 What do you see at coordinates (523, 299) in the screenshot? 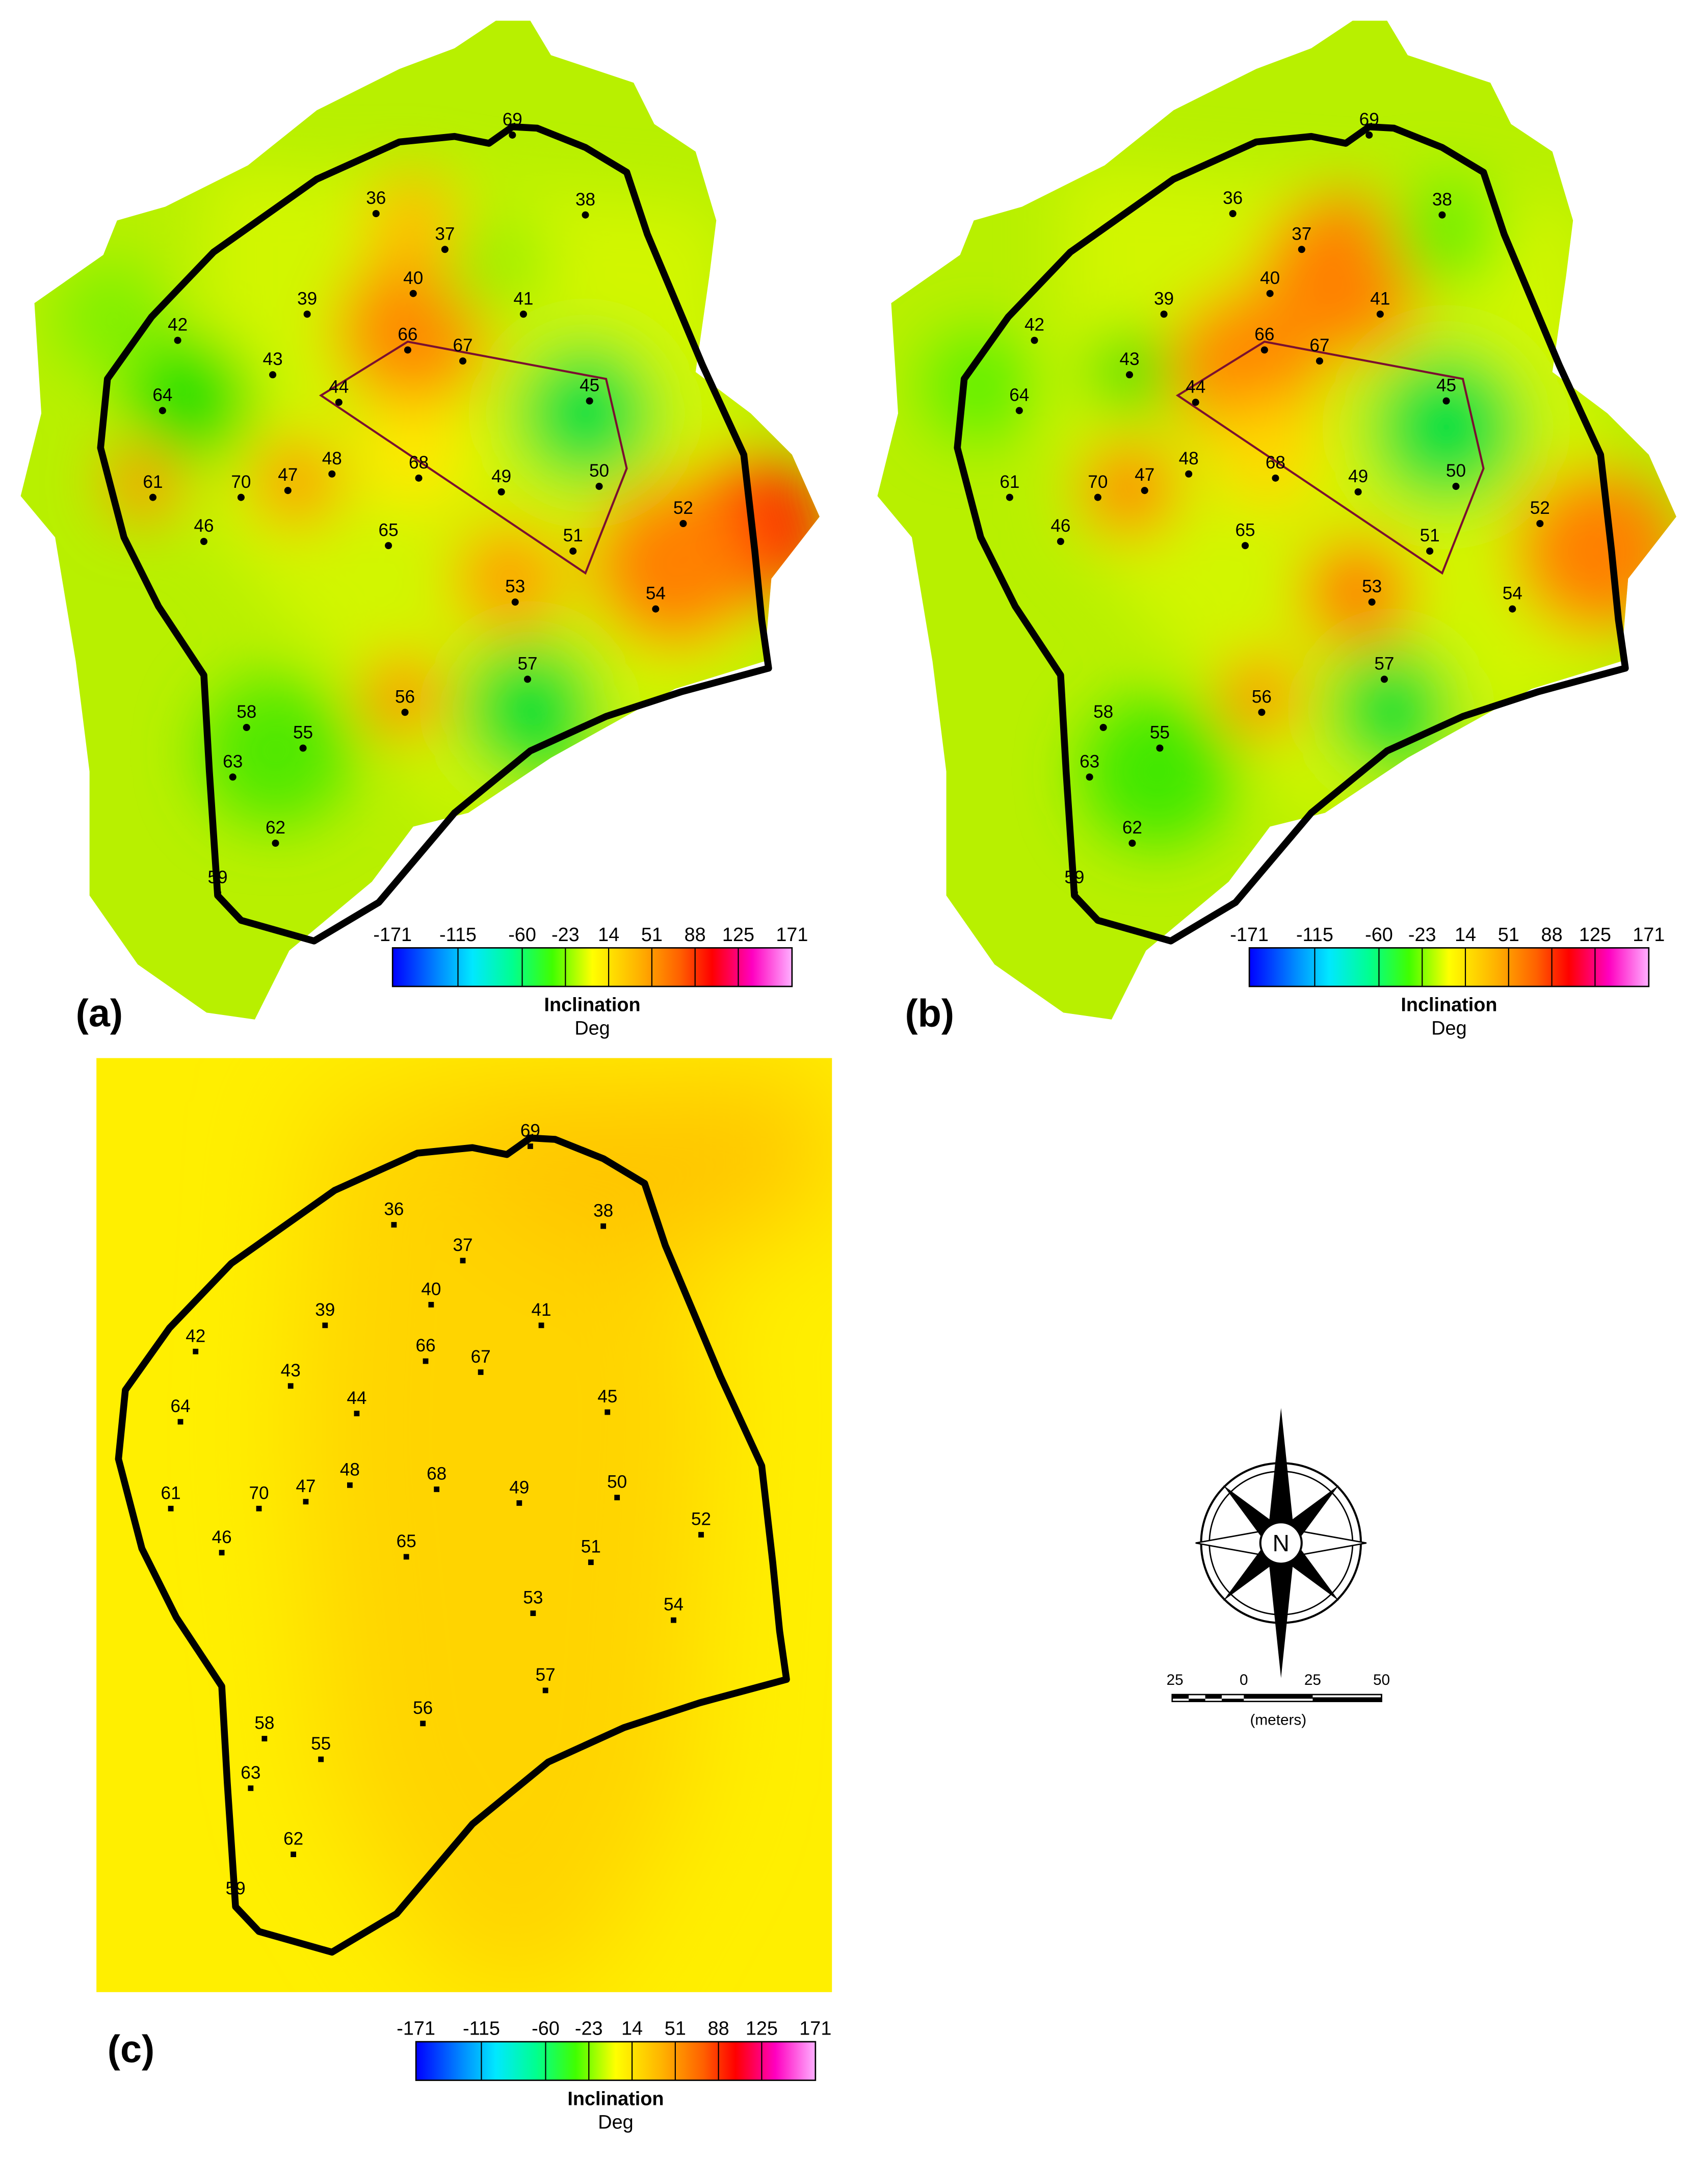
I see `well-label: 41` at bounding box center [523, 299].